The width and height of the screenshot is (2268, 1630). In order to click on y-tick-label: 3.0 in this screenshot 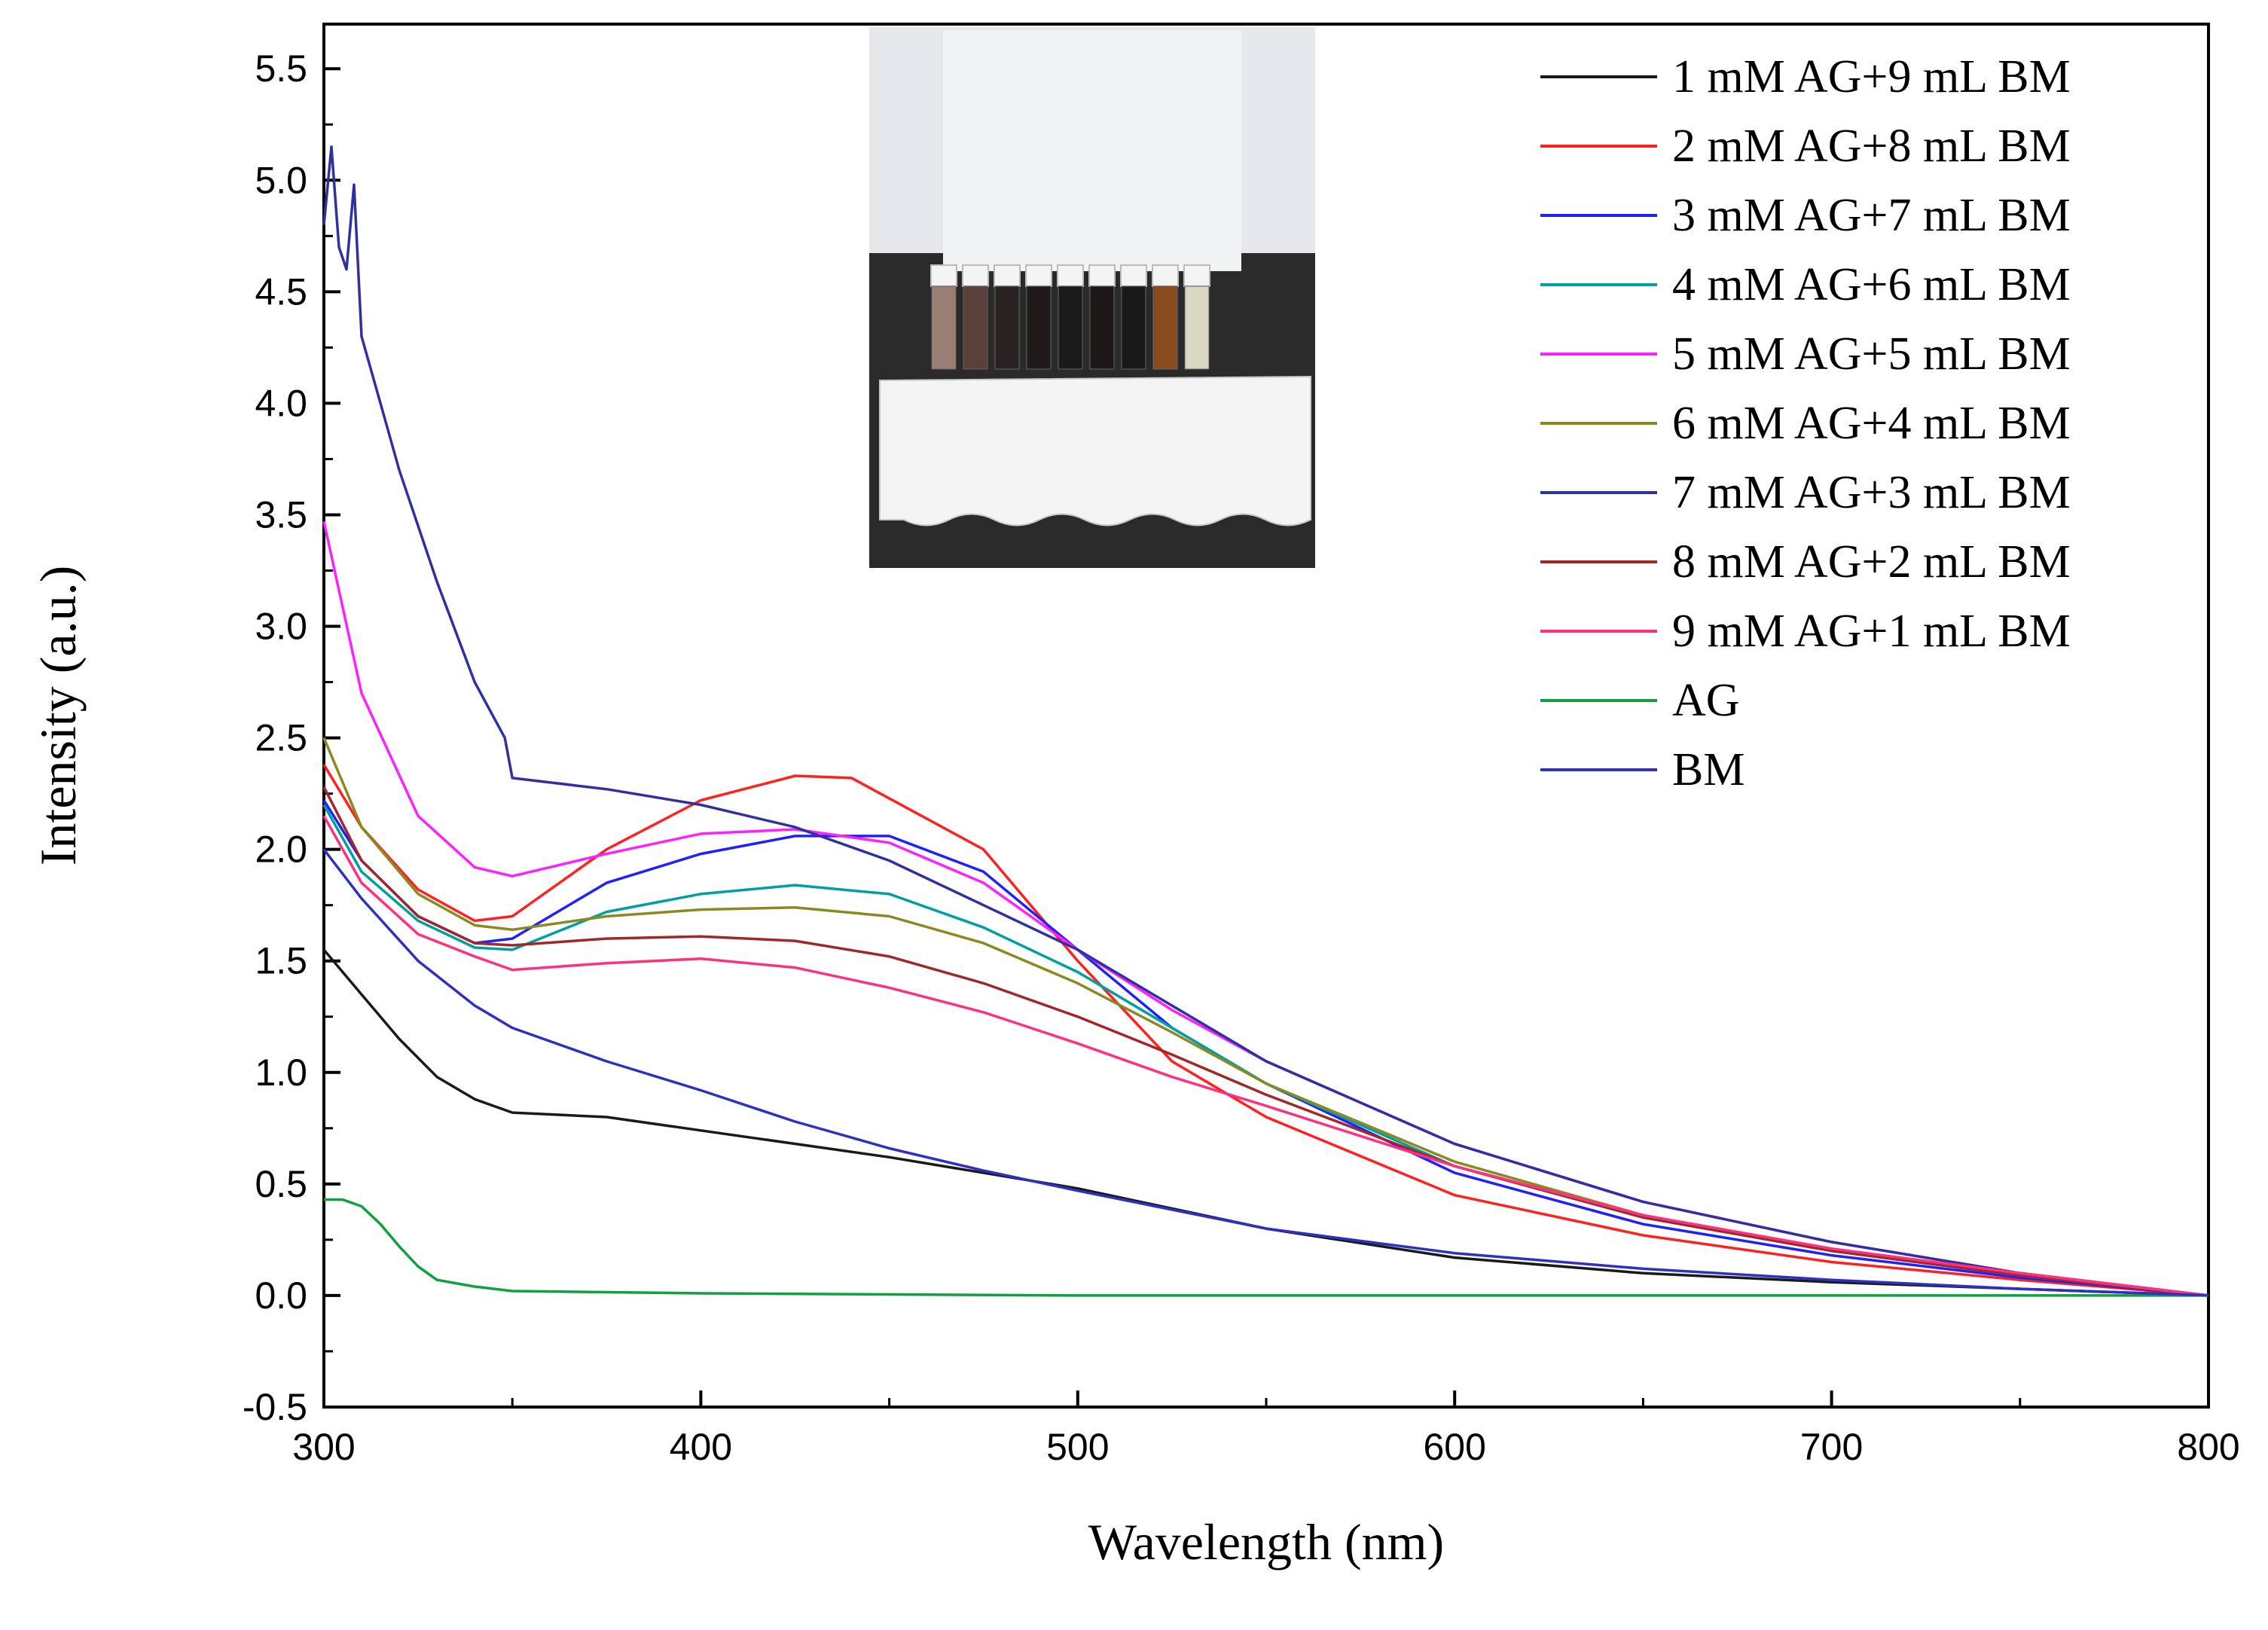, I will do `click(281, 627)`.